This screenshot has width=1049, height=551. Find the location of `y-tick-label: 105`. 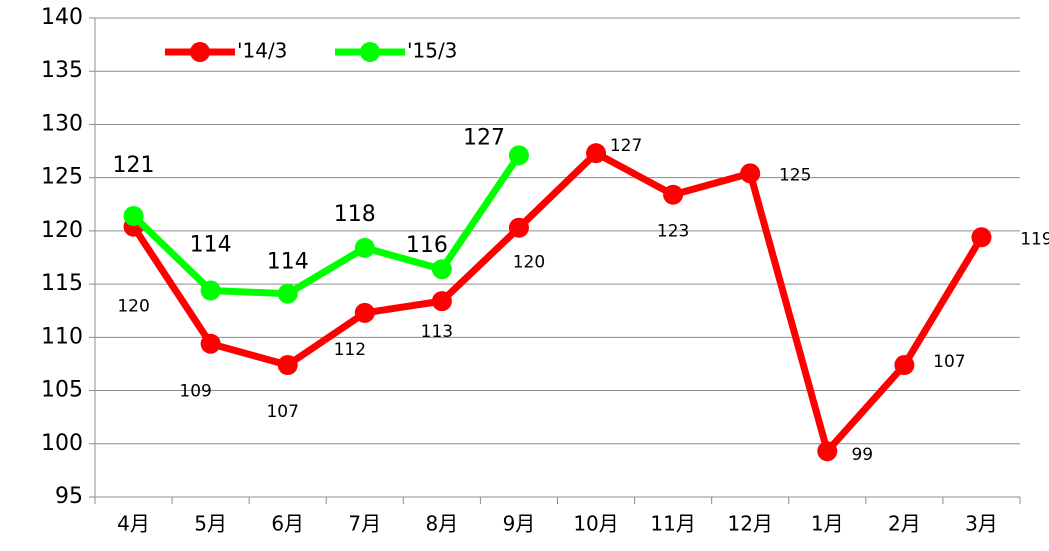

y-tick-label: 105 is located at coordinates (62, 390).